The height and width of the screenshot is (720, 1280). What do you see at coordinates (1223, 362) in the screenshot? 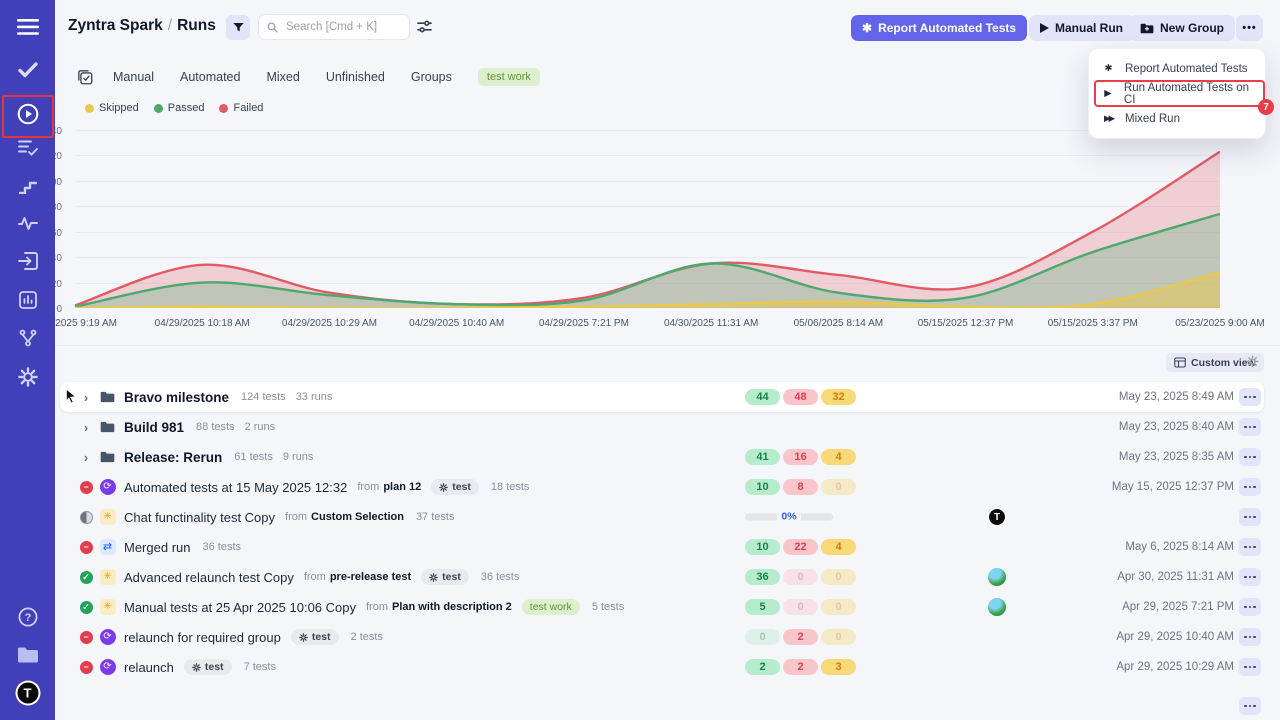
I see `custom-view-label: Custom view` at bounding box center [1223, 362].